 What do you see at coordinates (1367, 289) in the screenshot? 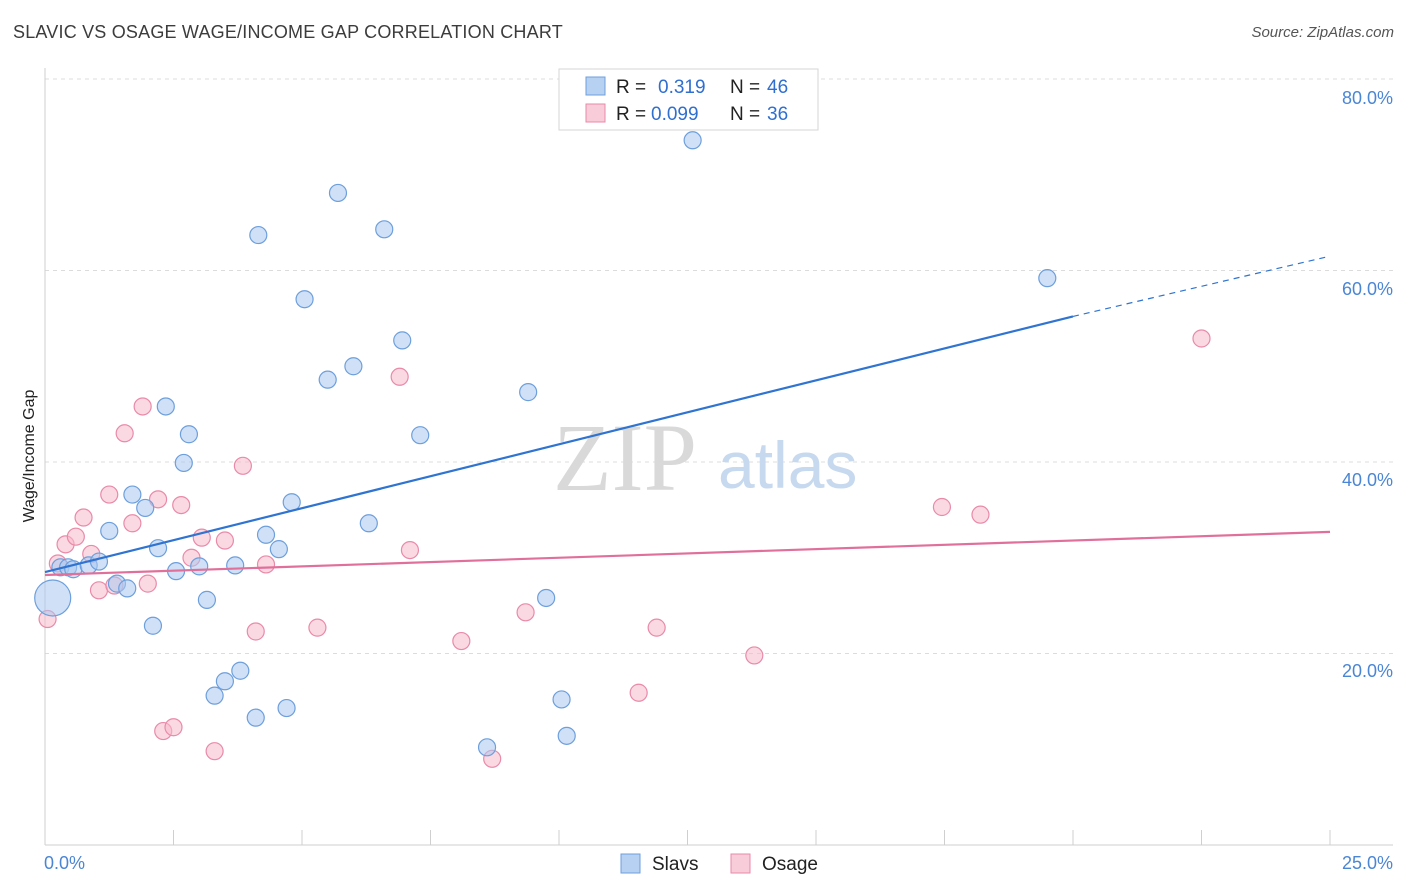
I see `y-tick-label-60: 60.0%` at bounding box center [1367, 289].